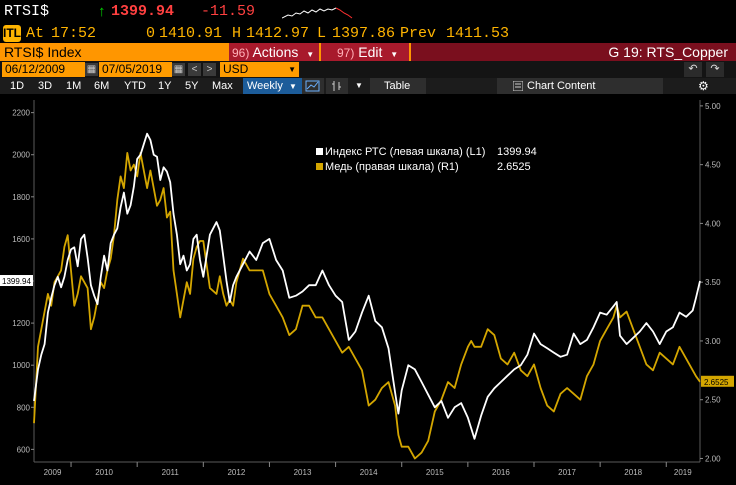  I want to click on edit-menu-button: 97) Edit ▼, so click(365, 52).